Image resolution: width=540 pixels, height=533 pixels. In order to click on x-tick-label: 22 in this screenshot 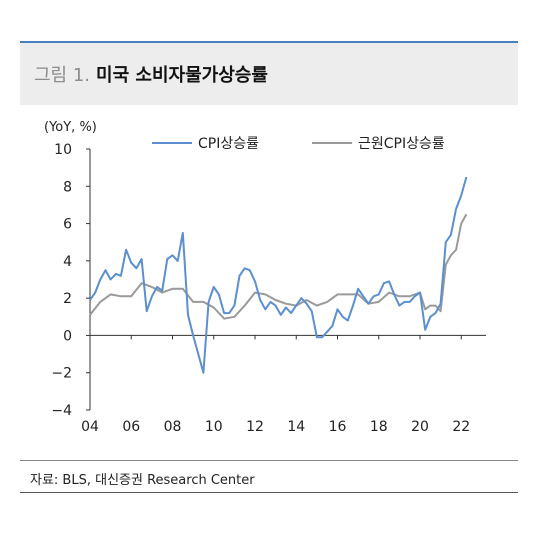, I will do `click(461, 427)`.